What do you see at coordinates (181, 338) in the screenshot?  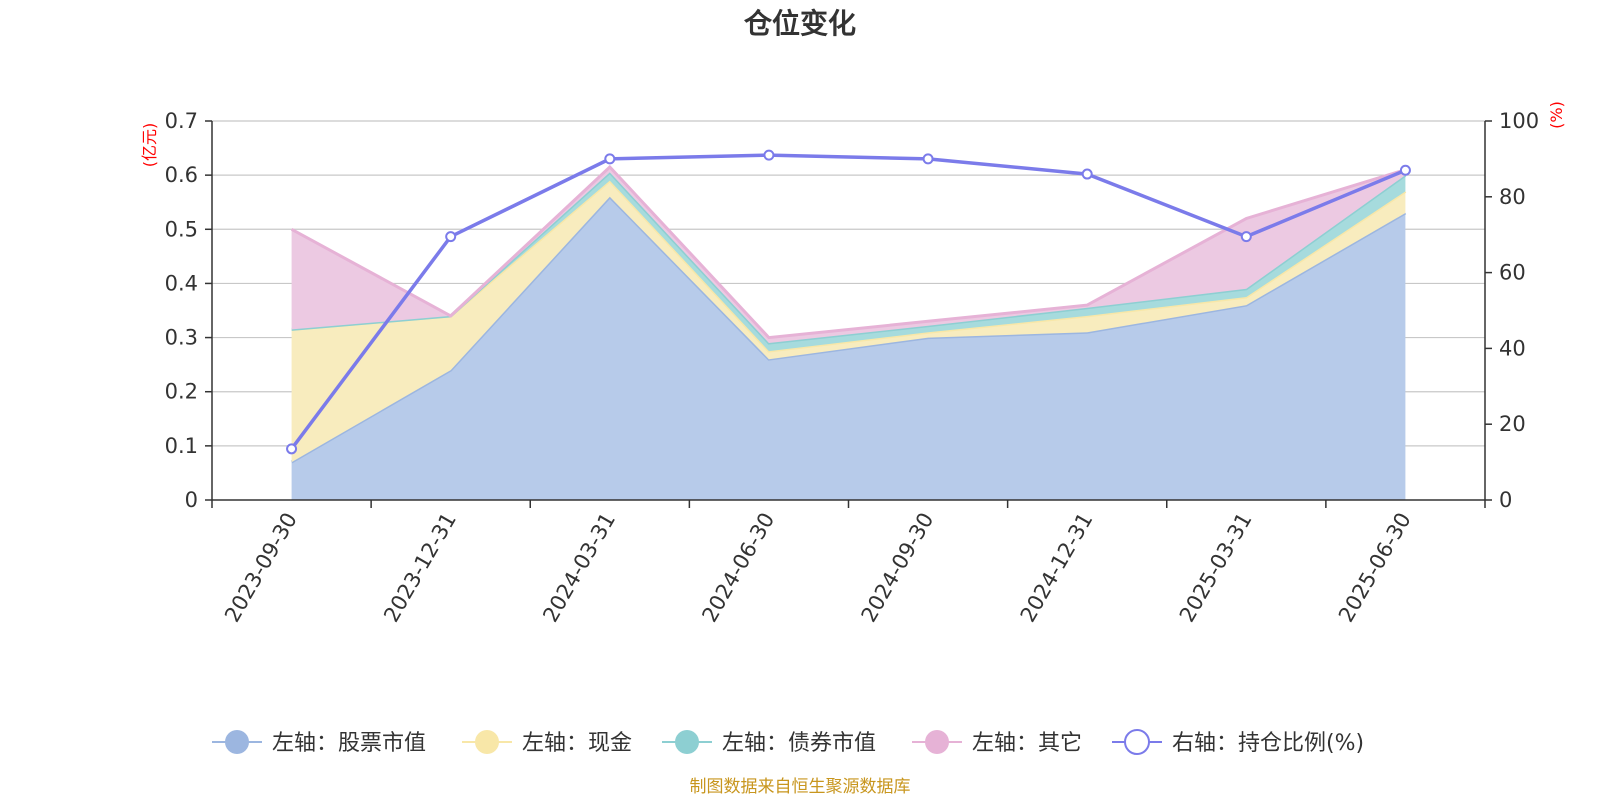 I see `left-tick-label: 0.3` at bounding box center [181, 338].